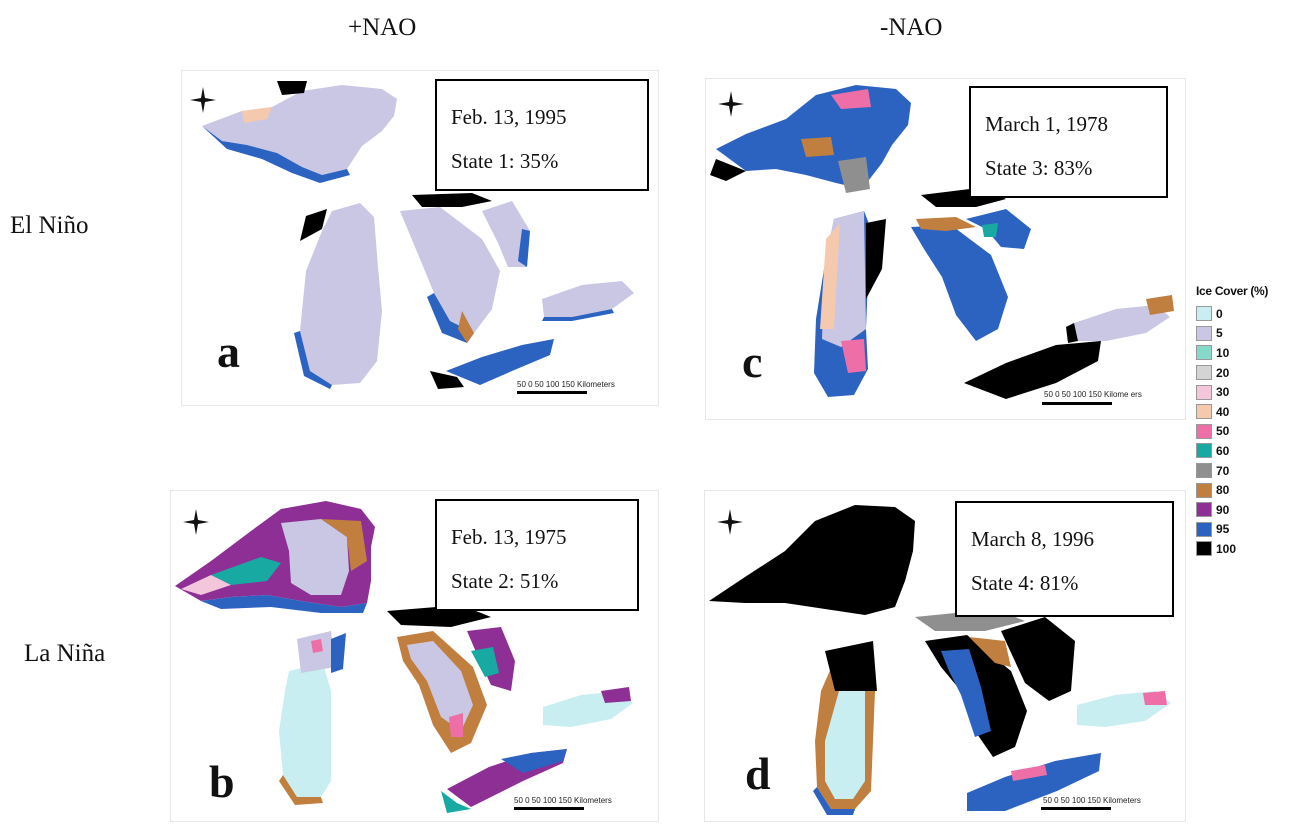 This screenshot has height=827, width=1298. I want to click on scale-label-d: 50 0 50 100 150 Kilometers, so click(1092, 800).